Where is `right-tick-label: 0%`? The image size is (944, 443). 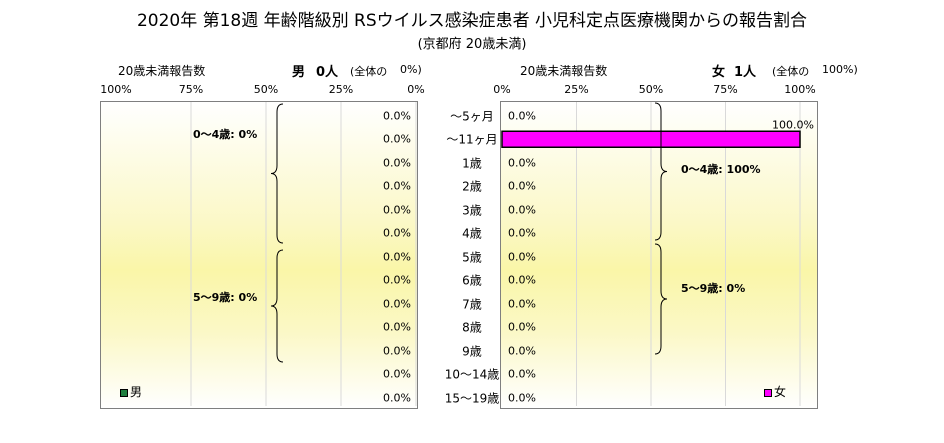 right-tick-label: 0% is located at coordinates (502, 89).